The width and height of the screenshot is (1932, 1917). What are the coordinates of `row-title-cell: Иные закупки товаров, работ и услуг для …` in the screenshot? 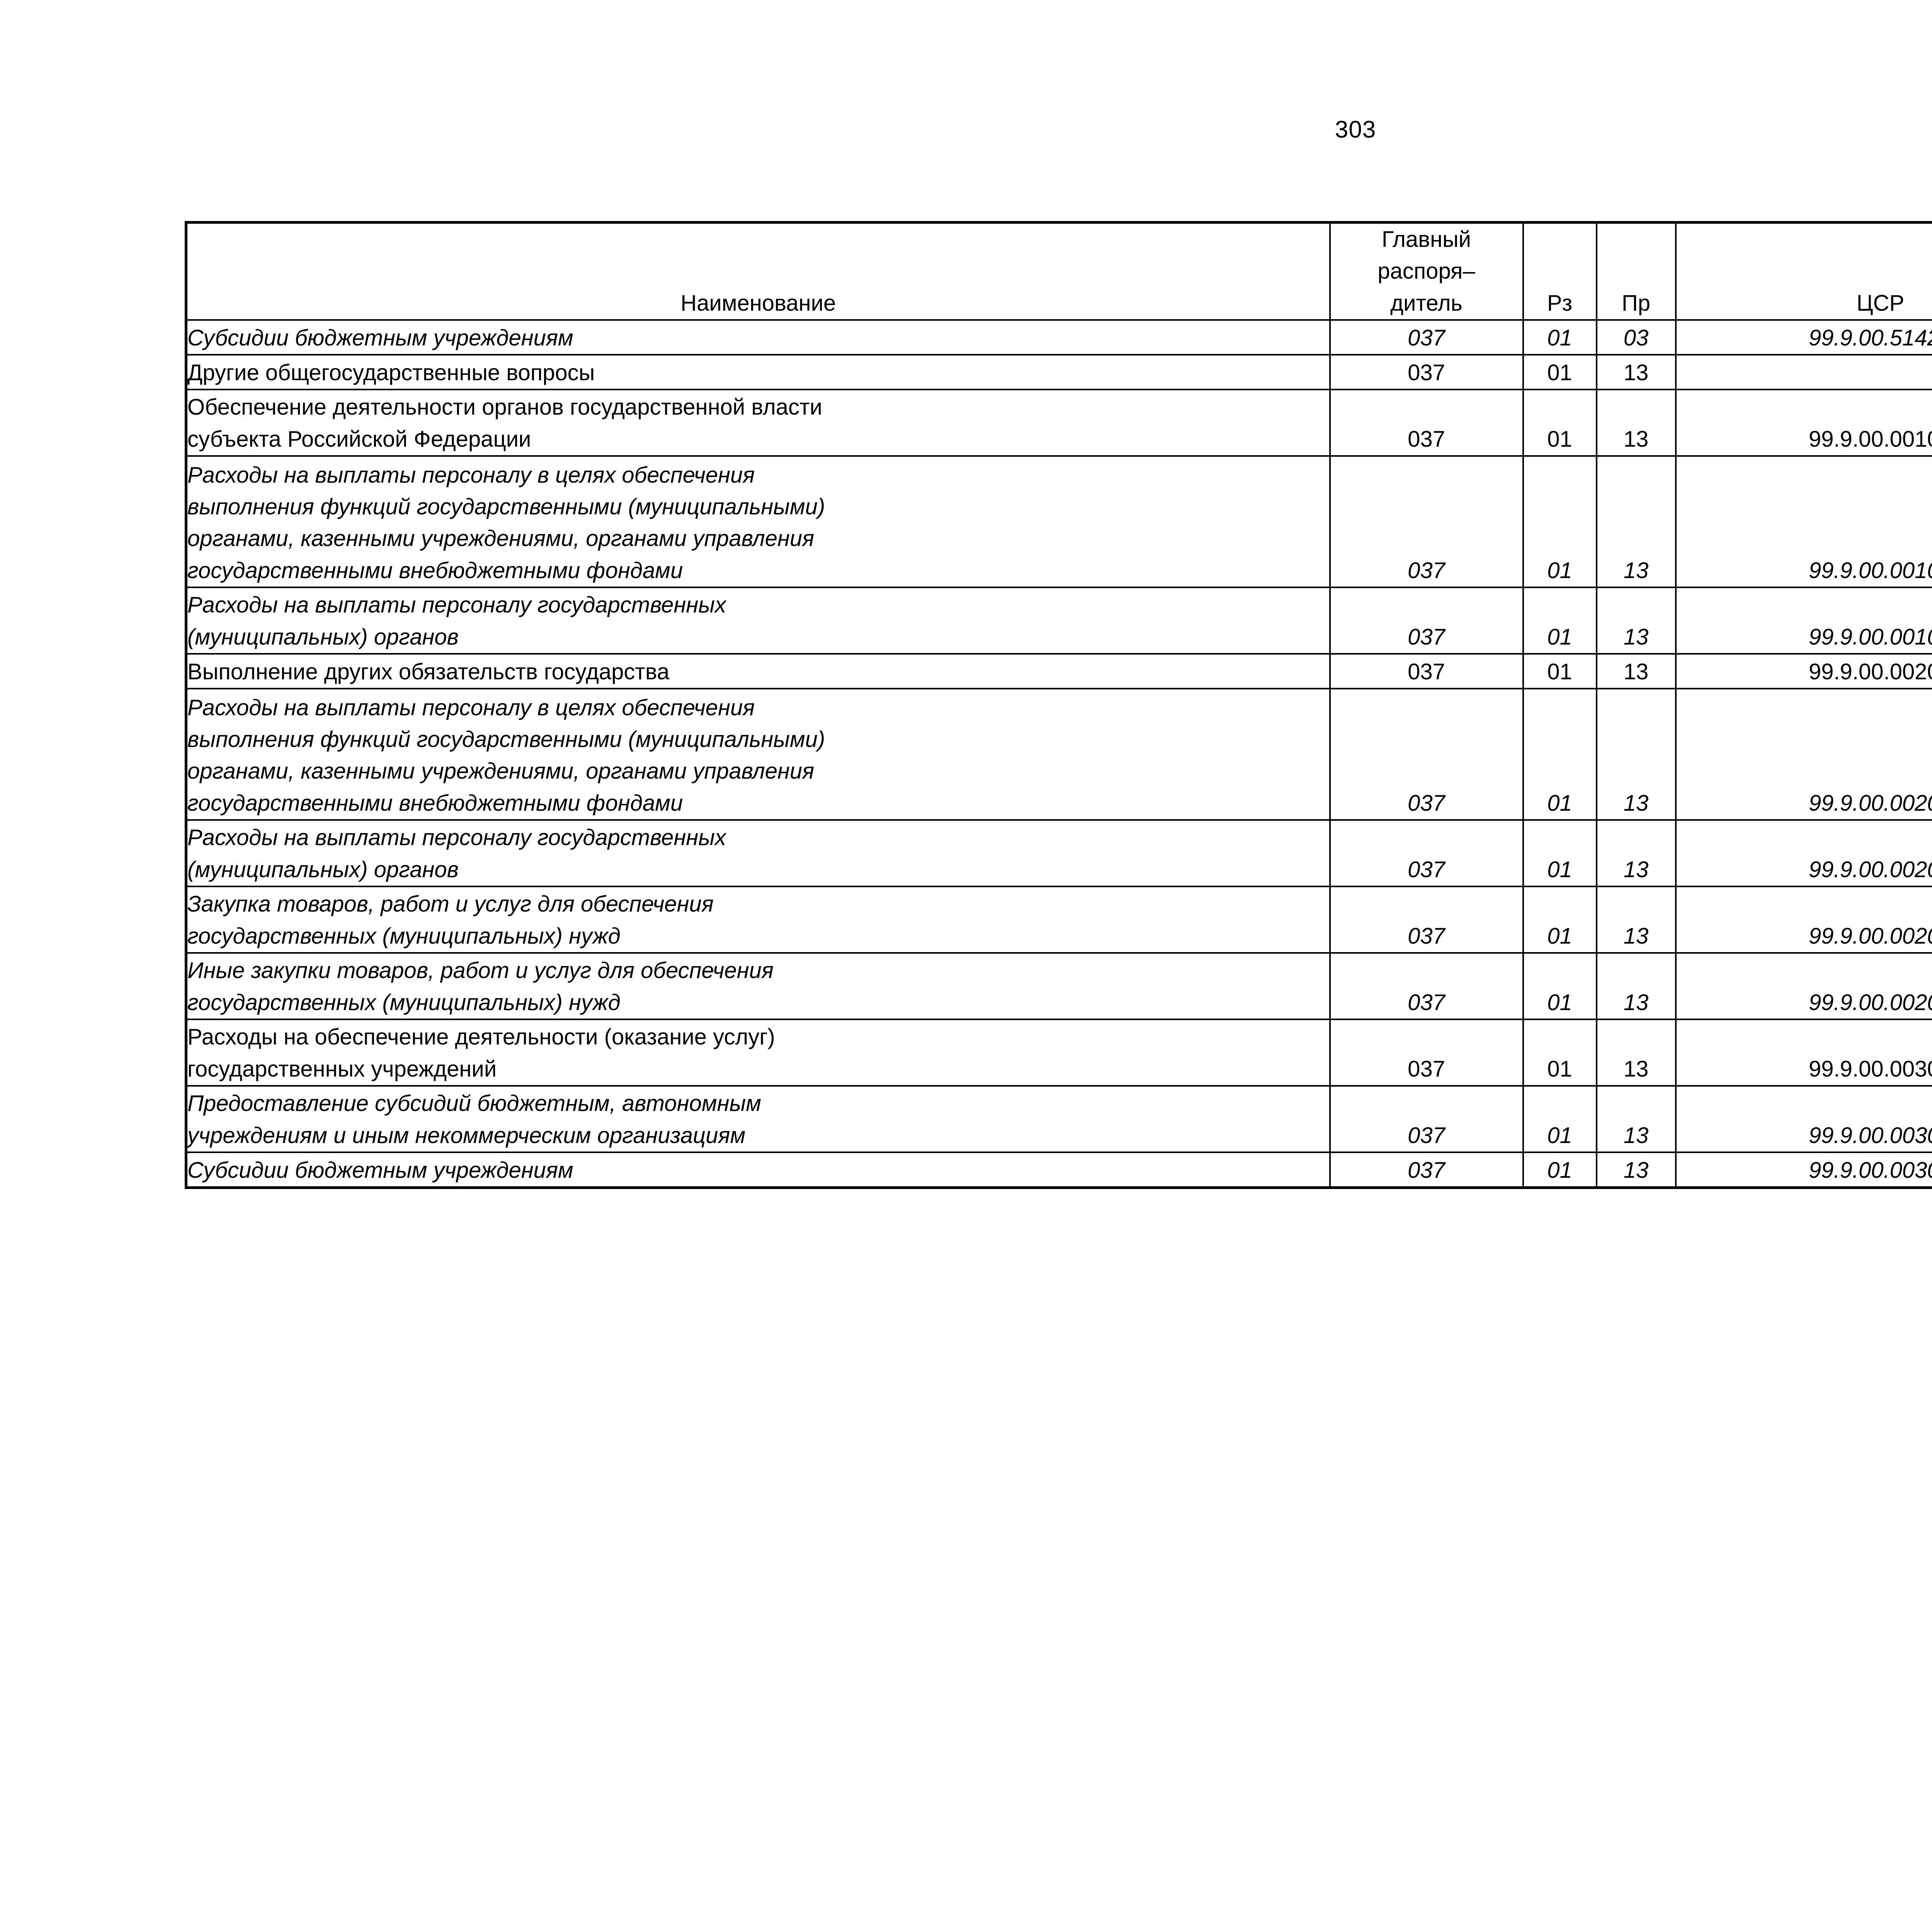 It's located at (758, 986).